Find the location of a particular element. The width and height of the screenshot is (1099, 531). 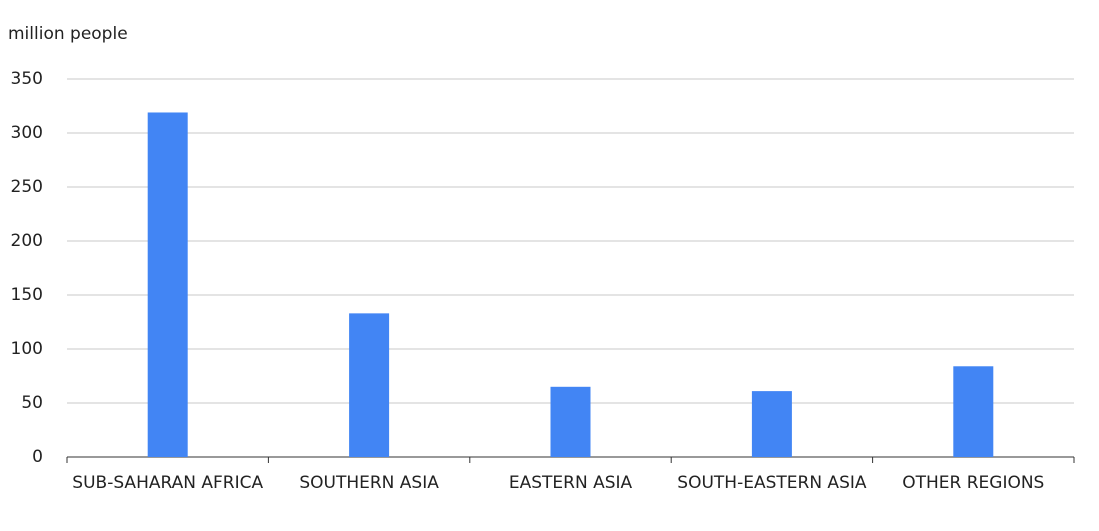

x-tick-label: SOUTH-EASTERN ASIA is located at coordinates (772, 483).